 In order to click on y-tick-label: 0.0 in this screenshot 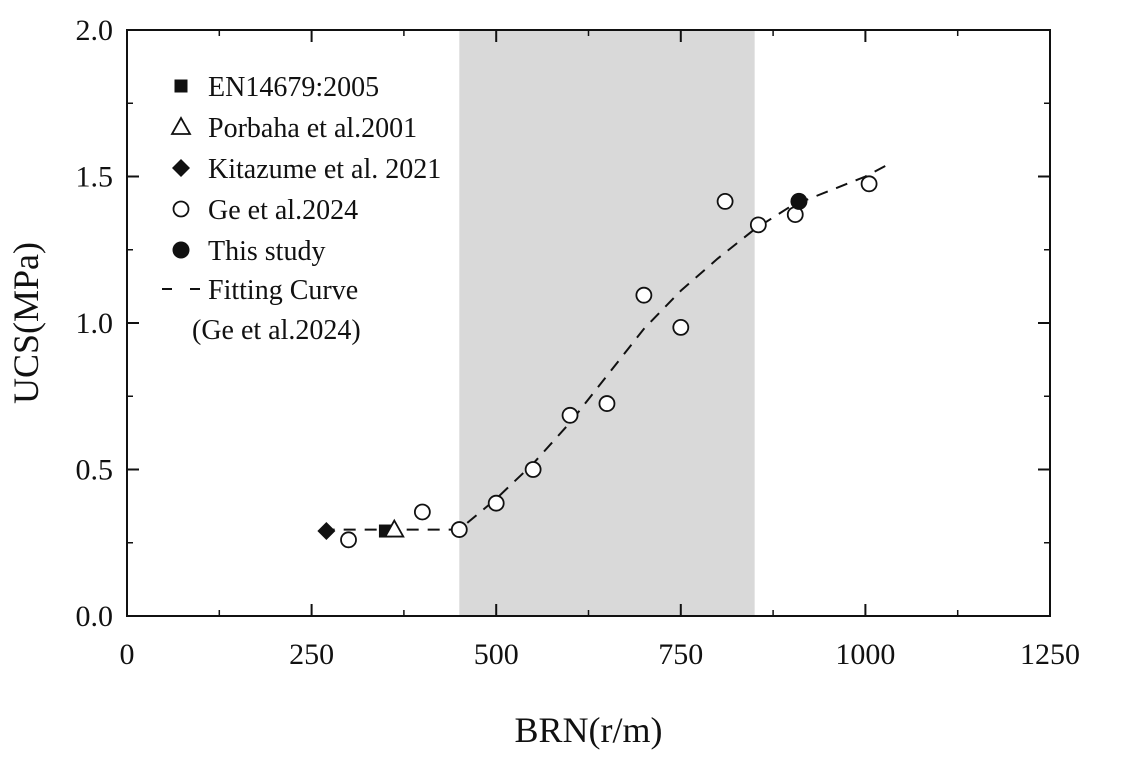, I will do `click(95, 616)`.